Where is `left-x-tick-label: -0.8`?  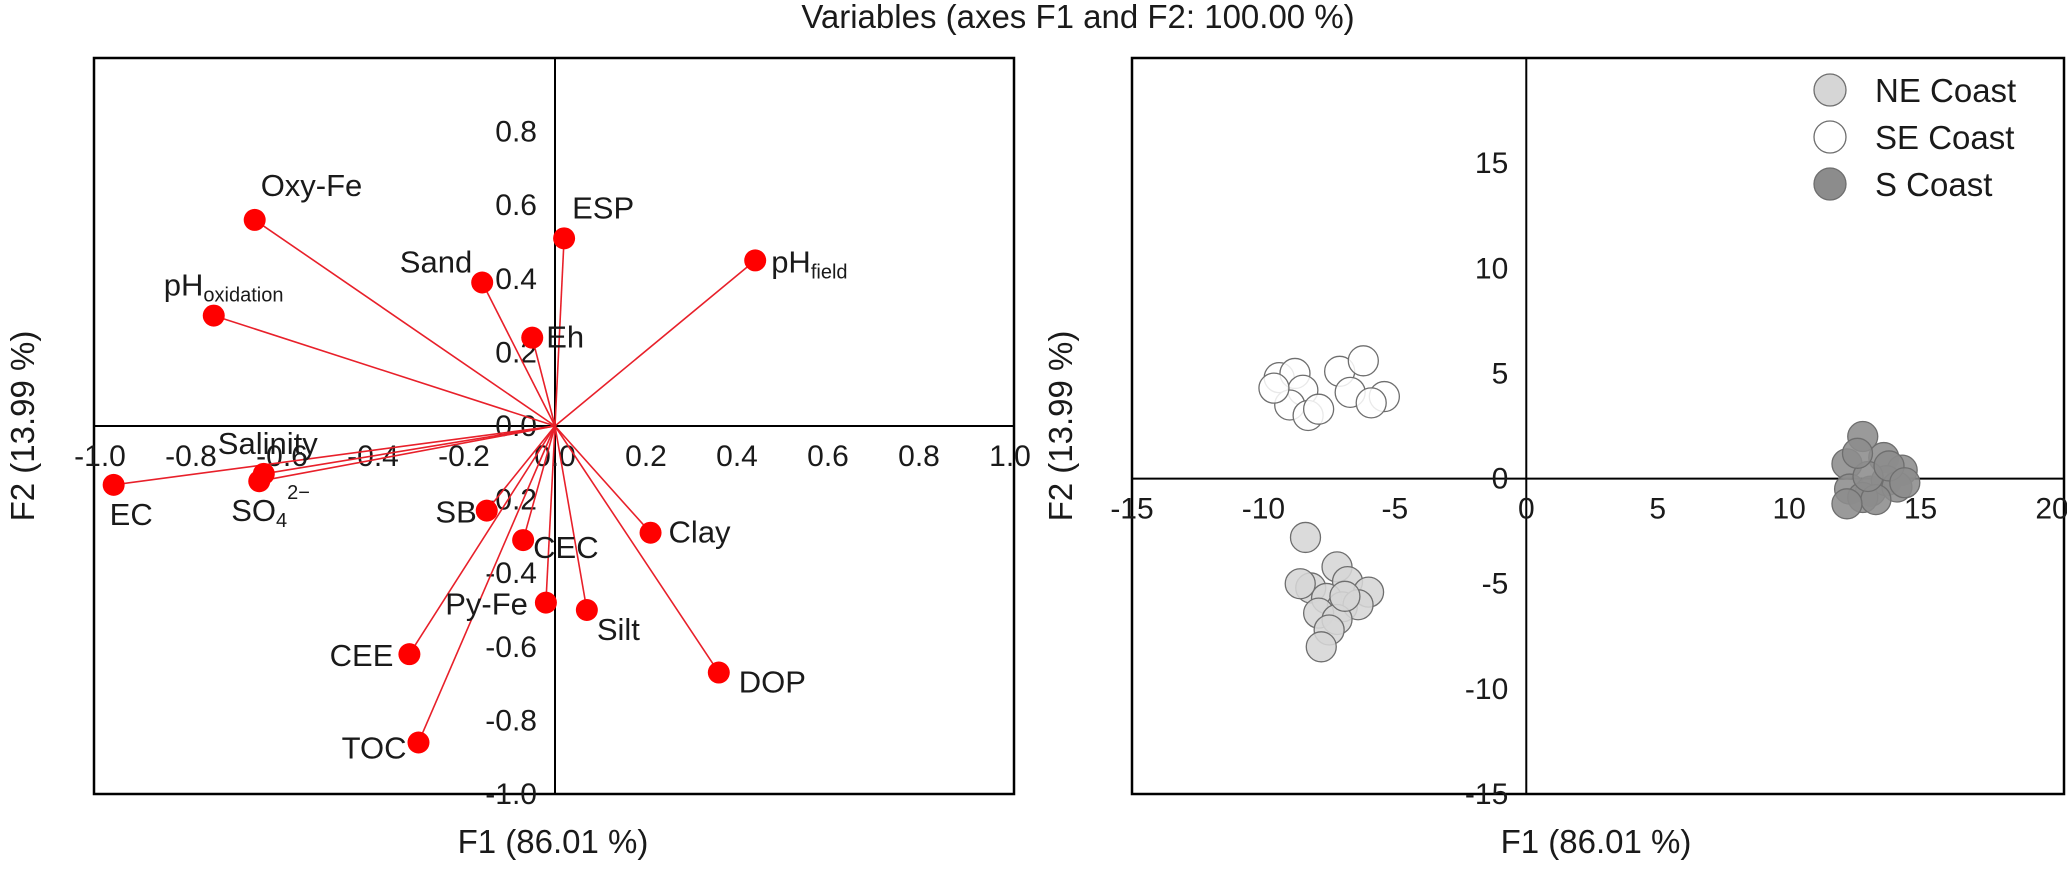 left-x-tick-label: -0.8 is located at coordinates (191, 456).